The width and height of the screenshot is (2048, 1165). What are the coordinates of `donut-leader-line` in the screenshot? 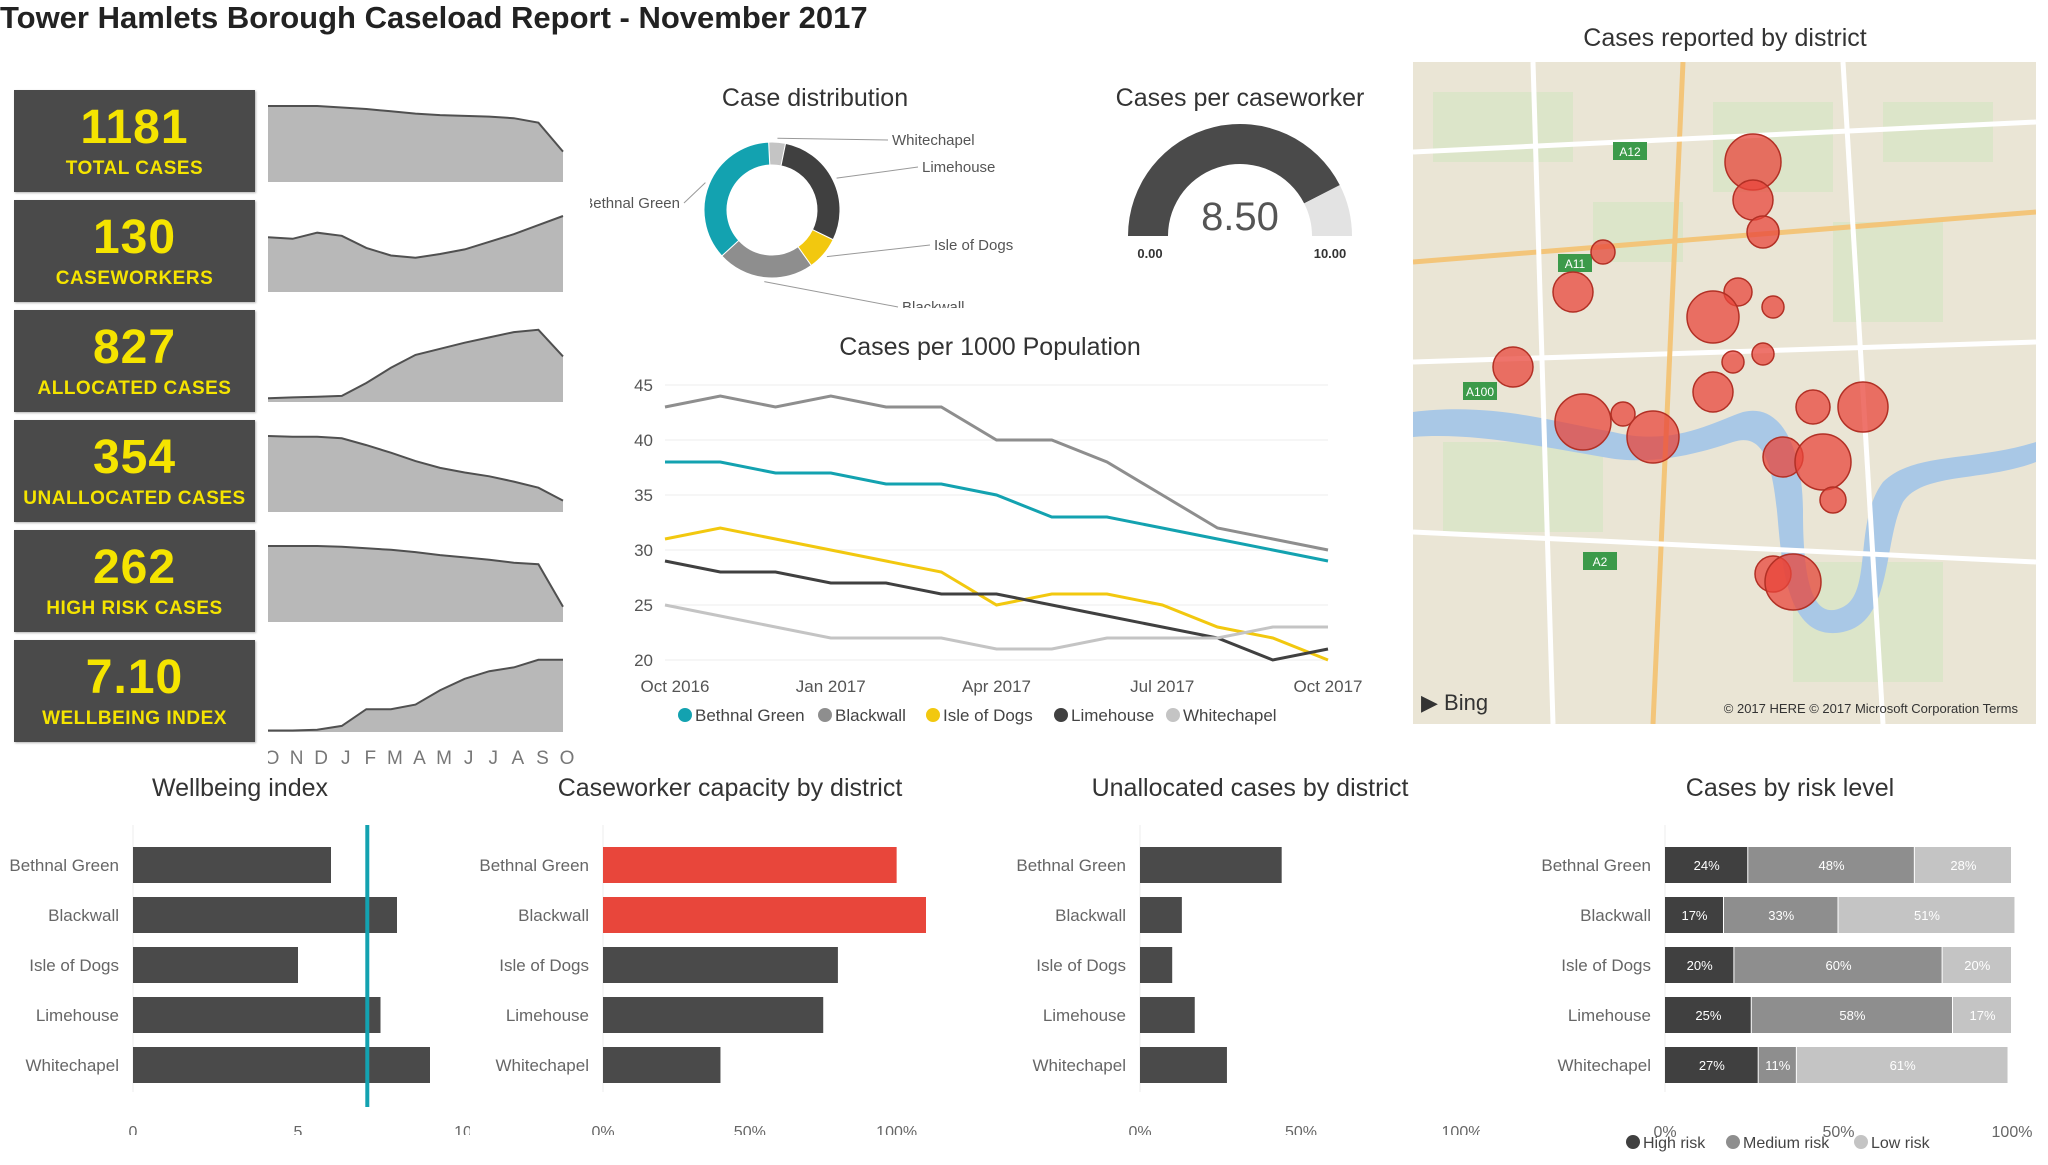 It's located at (878, 251).